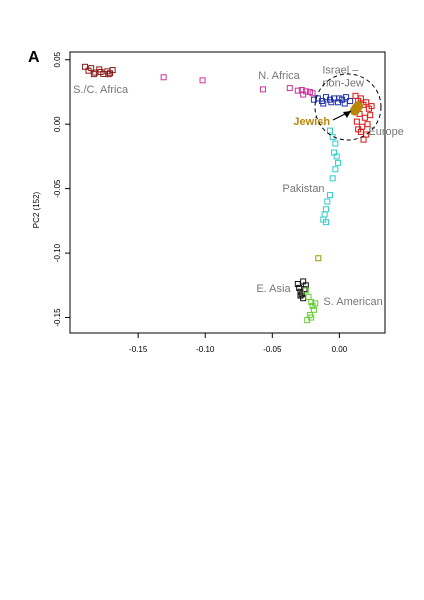 Image resolution: width=424 pixels, height=600 pixels. Describe the element at coordinates (347, 114) in the screenshot. I see `arrow-head` at that location.